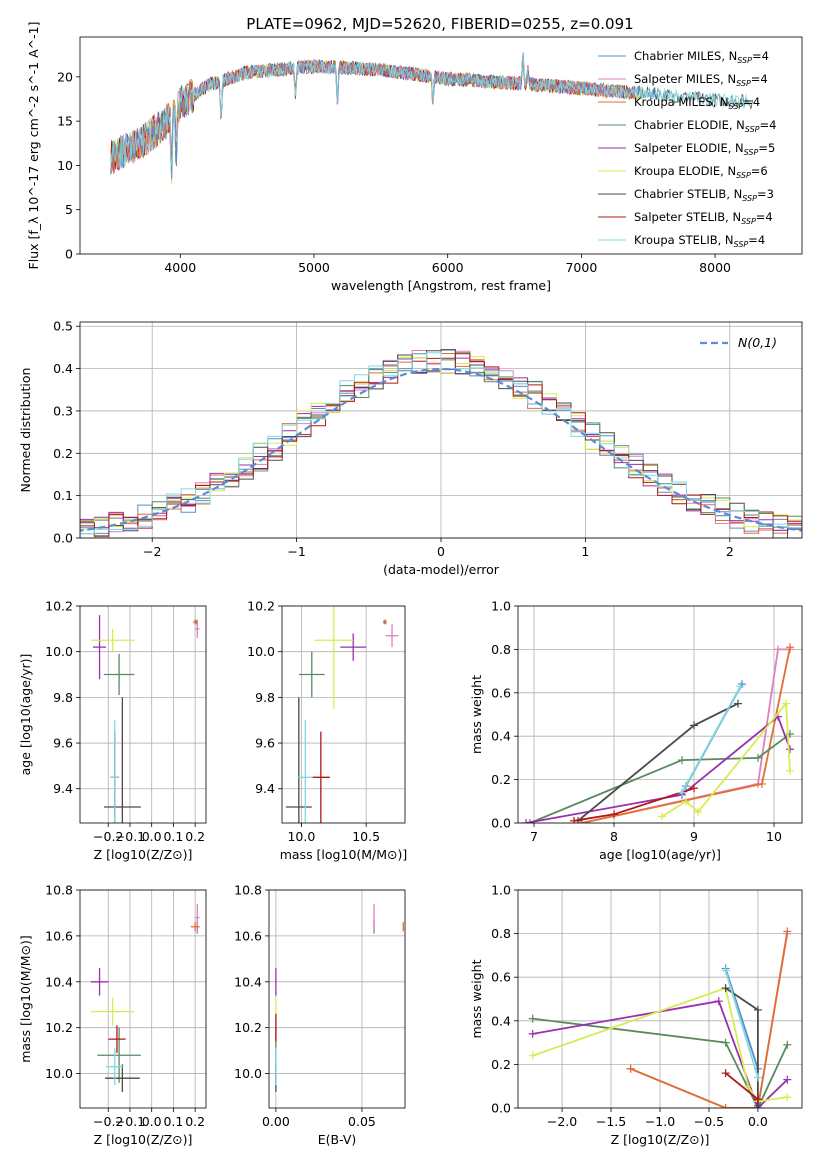  What do you see at coordinates (248, 890) in the screenshot?
I see `y-tick-label: 10.8` at bounding box center [248, 890].